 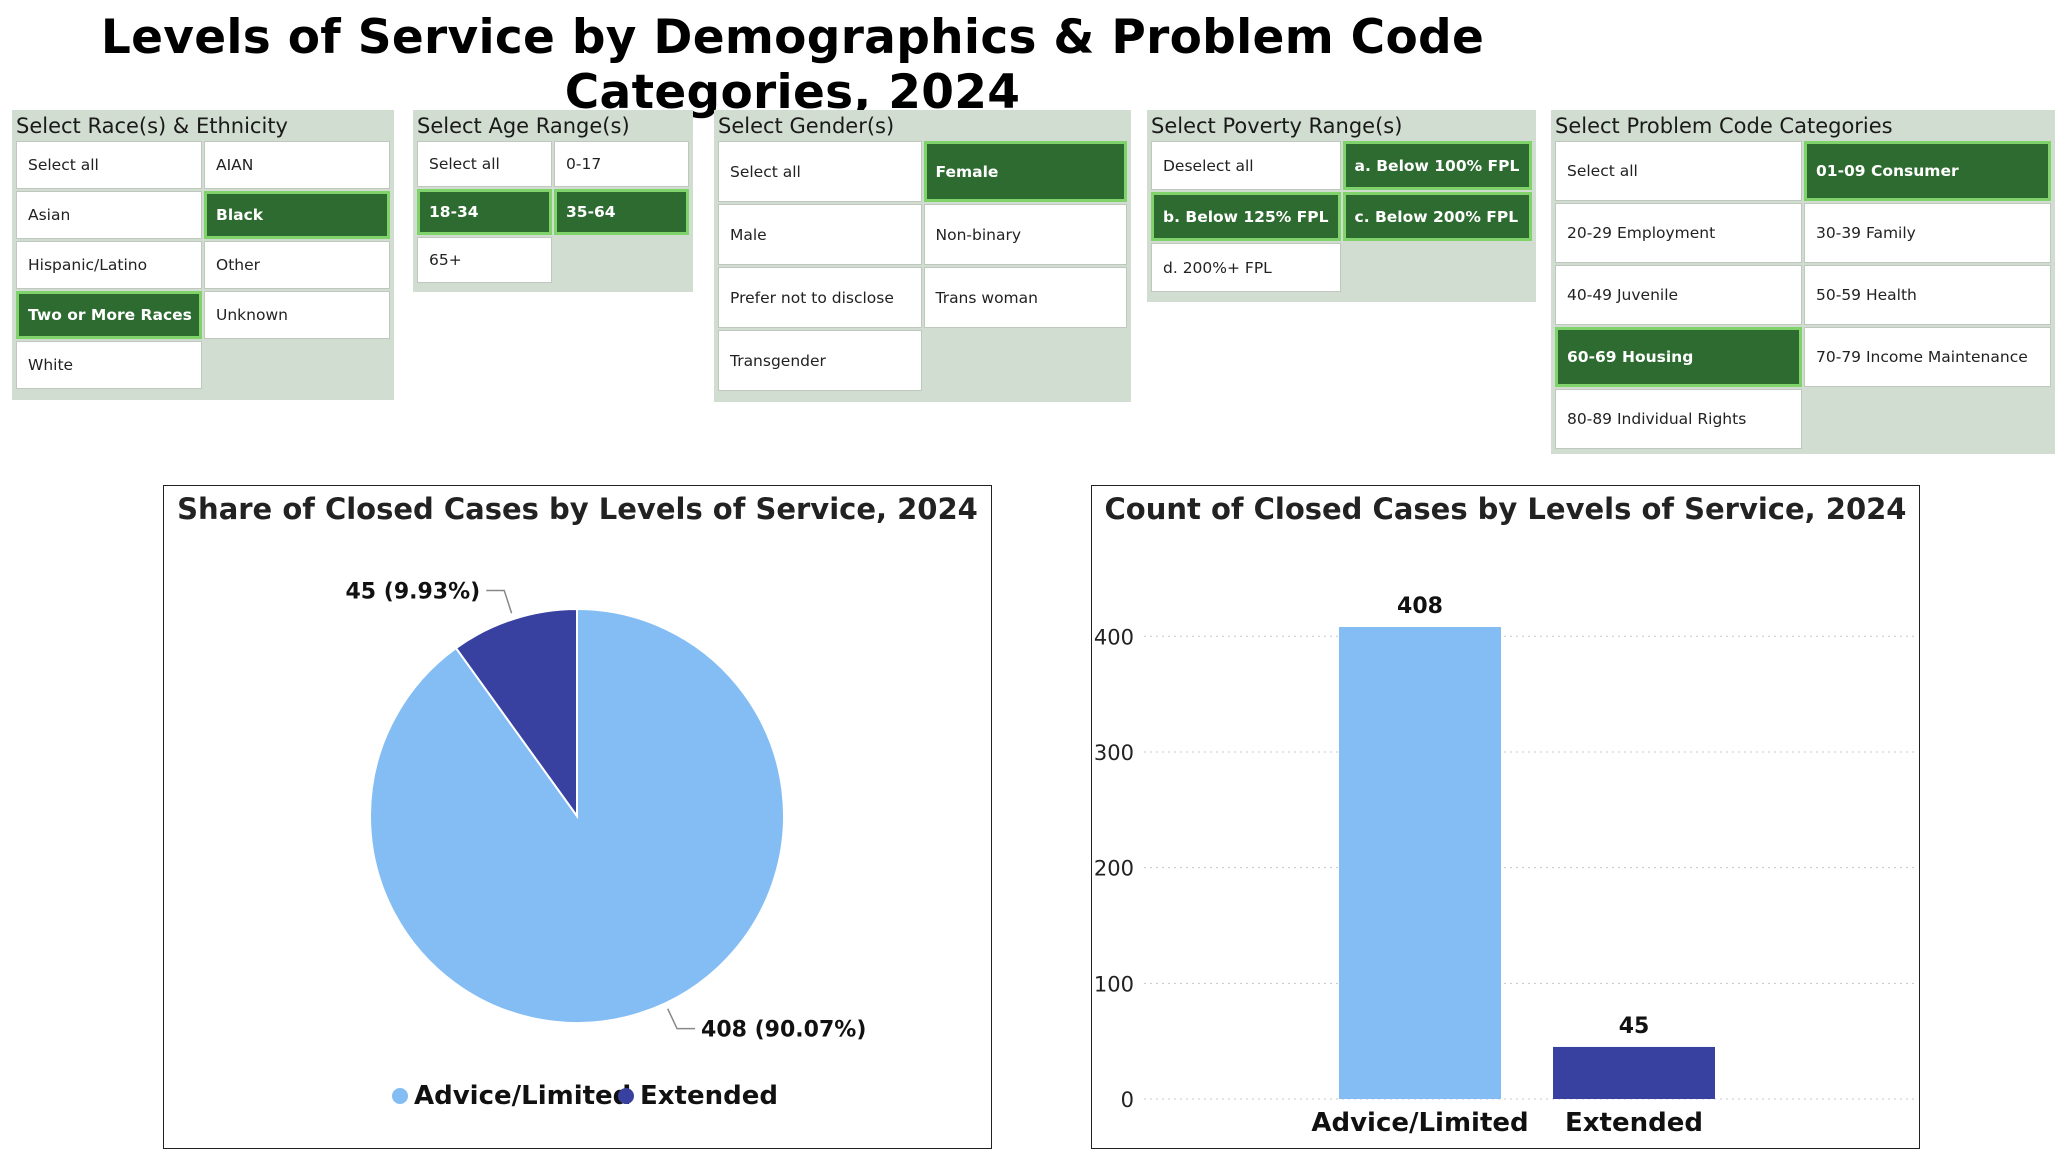 What do you see at coordinates (709, 1096) in the screenshot?
I see `legend-label: Extended` at bounding box center [709, 1096].